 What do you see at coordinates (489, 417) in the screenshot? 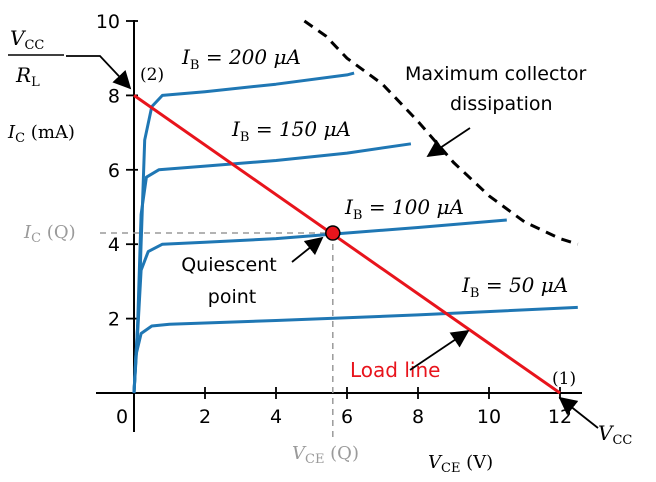
I see `x-tick-label: 10` at bounding box center [489, 417].